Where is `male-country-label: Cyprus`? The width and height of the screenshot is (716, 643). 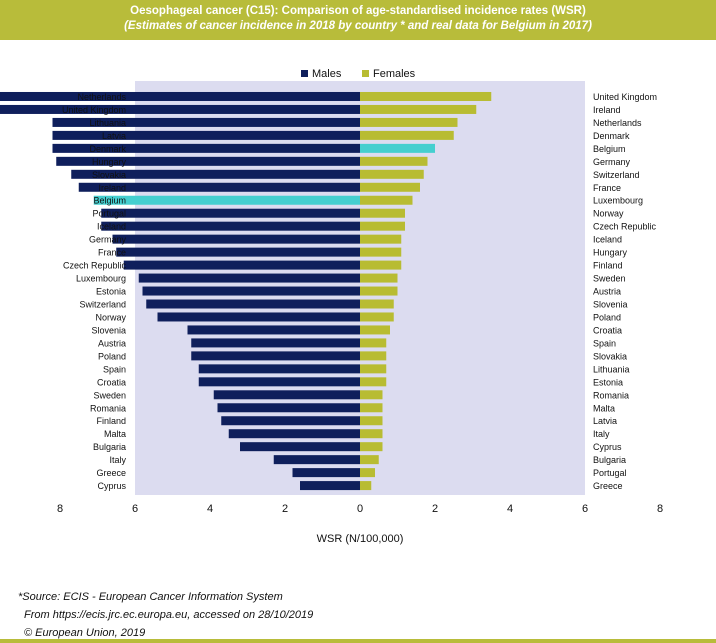 male-country-label: Cyprus is located at coordinates (111, 486).